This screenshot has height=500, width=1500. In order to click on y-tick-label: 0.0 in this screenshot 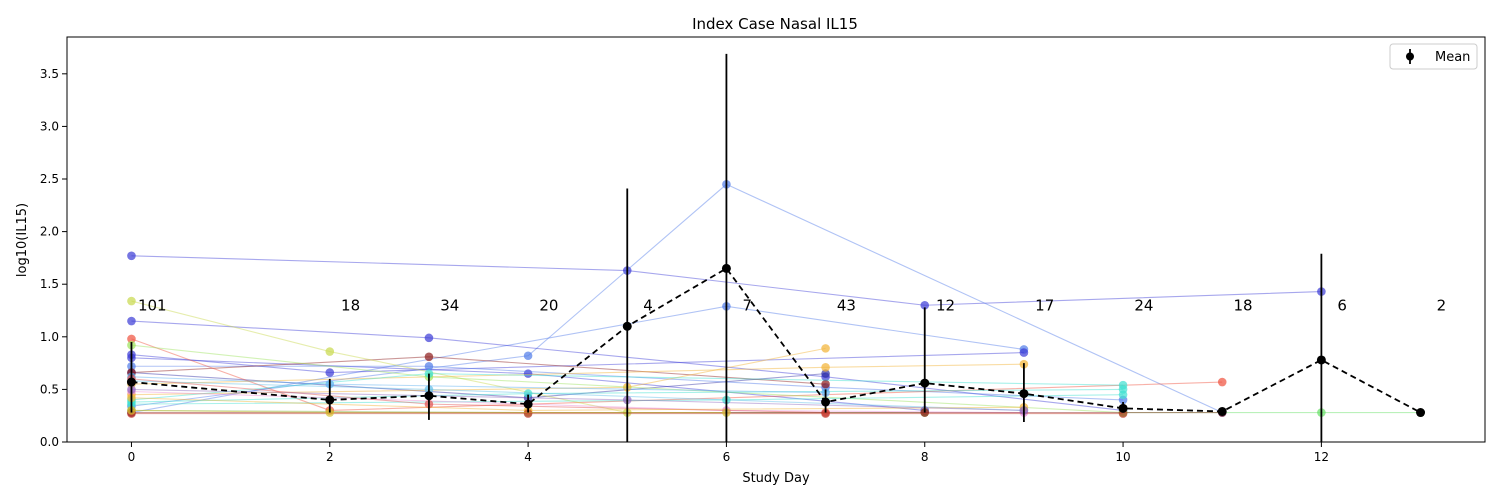, I will do `click(49, 442)`.